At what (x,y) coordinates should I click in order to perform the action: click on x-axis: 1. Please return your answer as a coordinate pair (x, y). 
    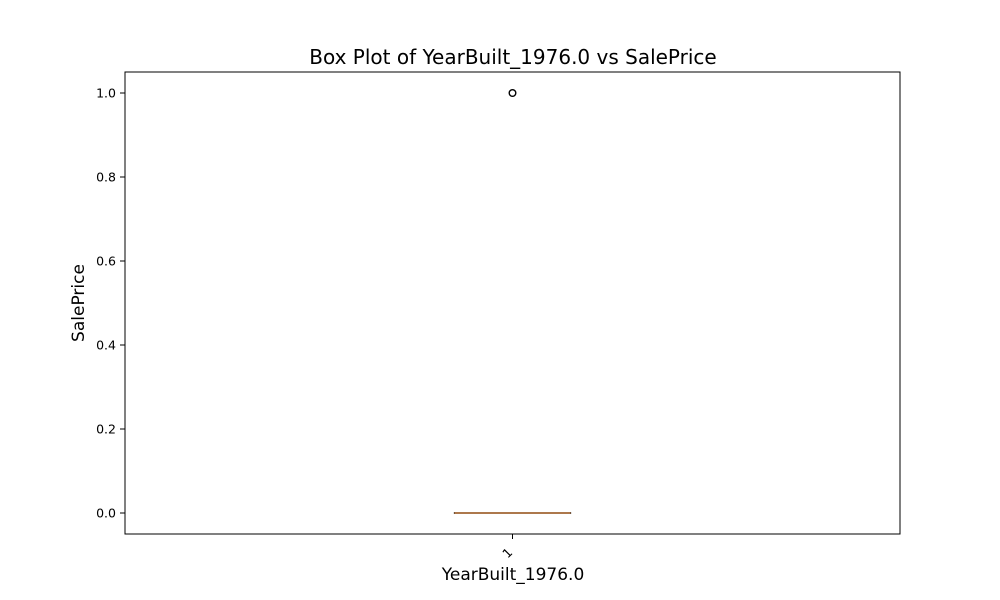
    Looking at the image, I should click on (507, 547).